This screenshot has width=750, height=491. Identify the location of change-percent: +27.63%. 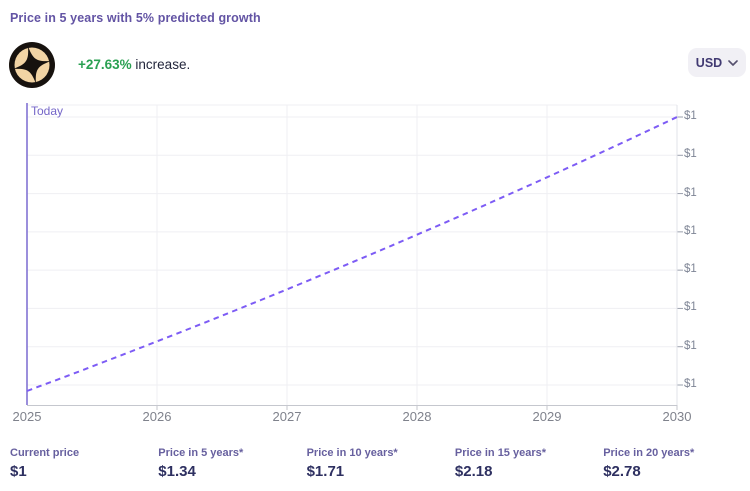
(105, 64).